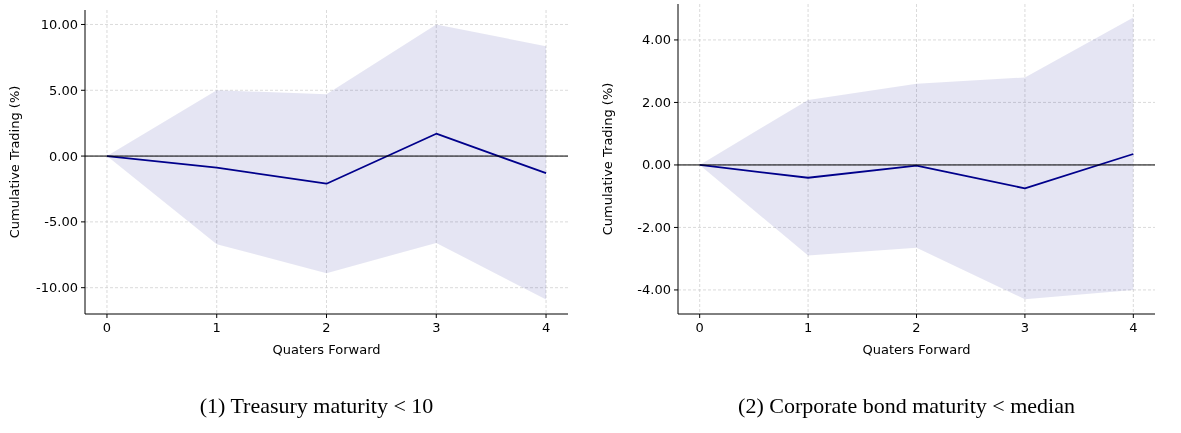 The height and width of the screenshot is (433, 1181). Describe the element at coordinates (59, 25) in the screenshot. I see `y-tick-label: 10.00` at that location.